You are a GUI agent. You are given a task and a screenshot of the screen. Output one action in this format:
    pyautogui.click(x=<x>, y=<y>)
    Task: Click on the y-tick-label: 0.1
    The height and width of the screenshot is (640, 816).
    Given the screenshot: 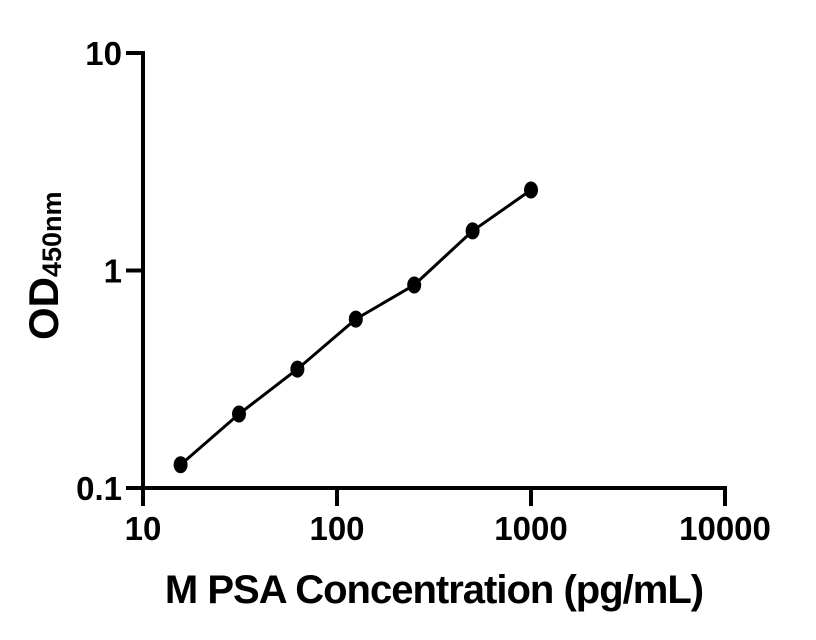 What is the action you would take?
    pyautogui.click(x=99, y=488)
    